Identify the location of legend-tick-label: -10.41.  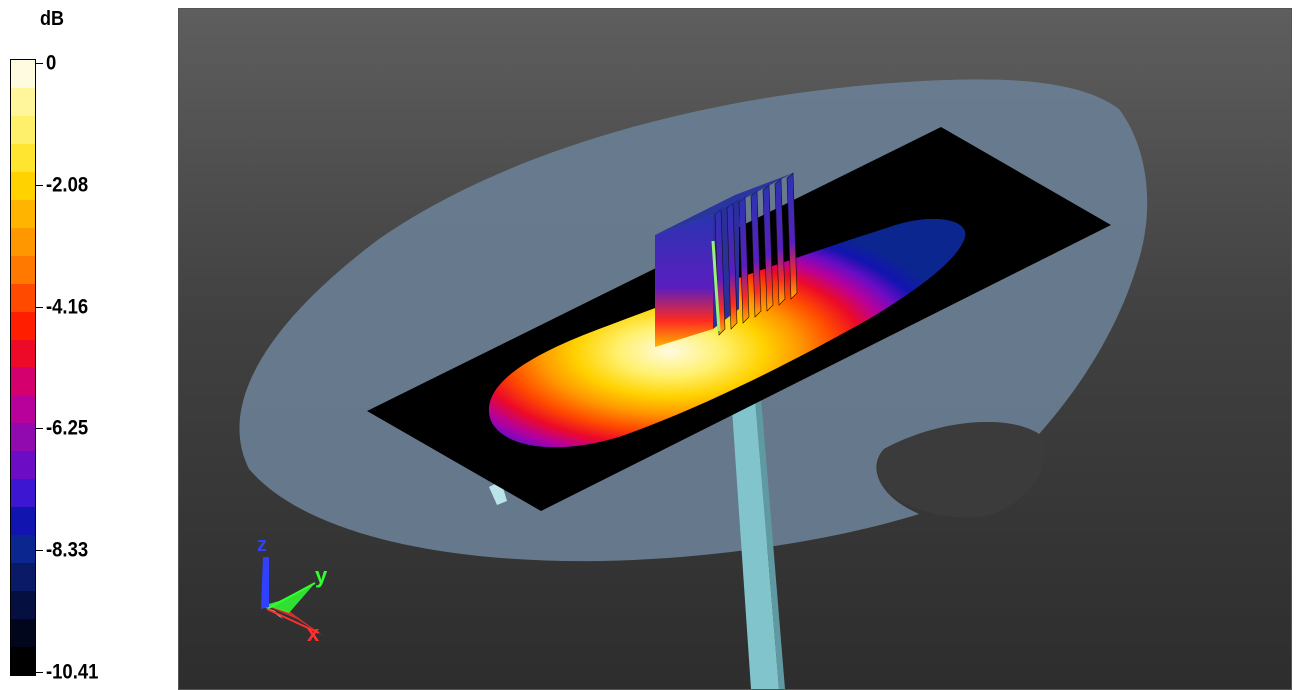
(72, 672).